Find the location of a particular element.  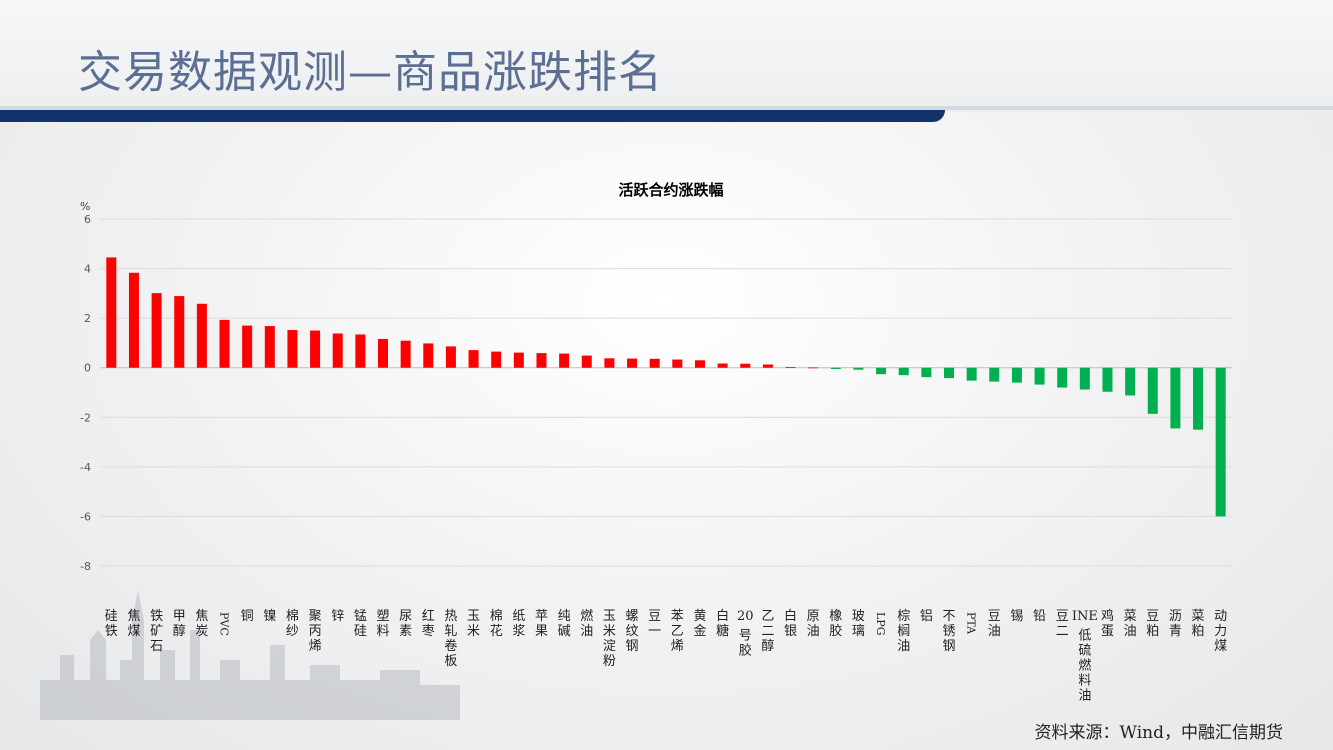

x-tick-label: 白糖 is located at coordinates (722, 623).